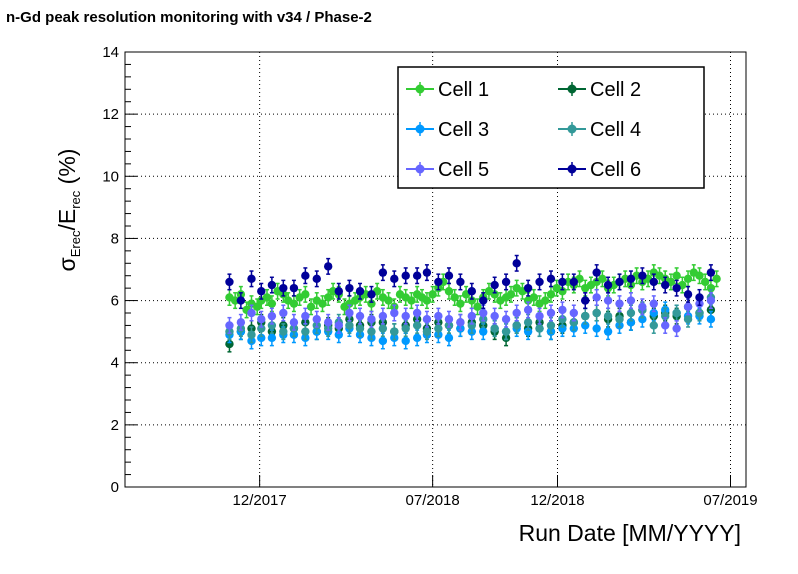 This screenshot has width=798, height=574. Describe the element at coordinates (67, 170) in the screenshot. I see `y-axis-label-unit: (%)` at that location.